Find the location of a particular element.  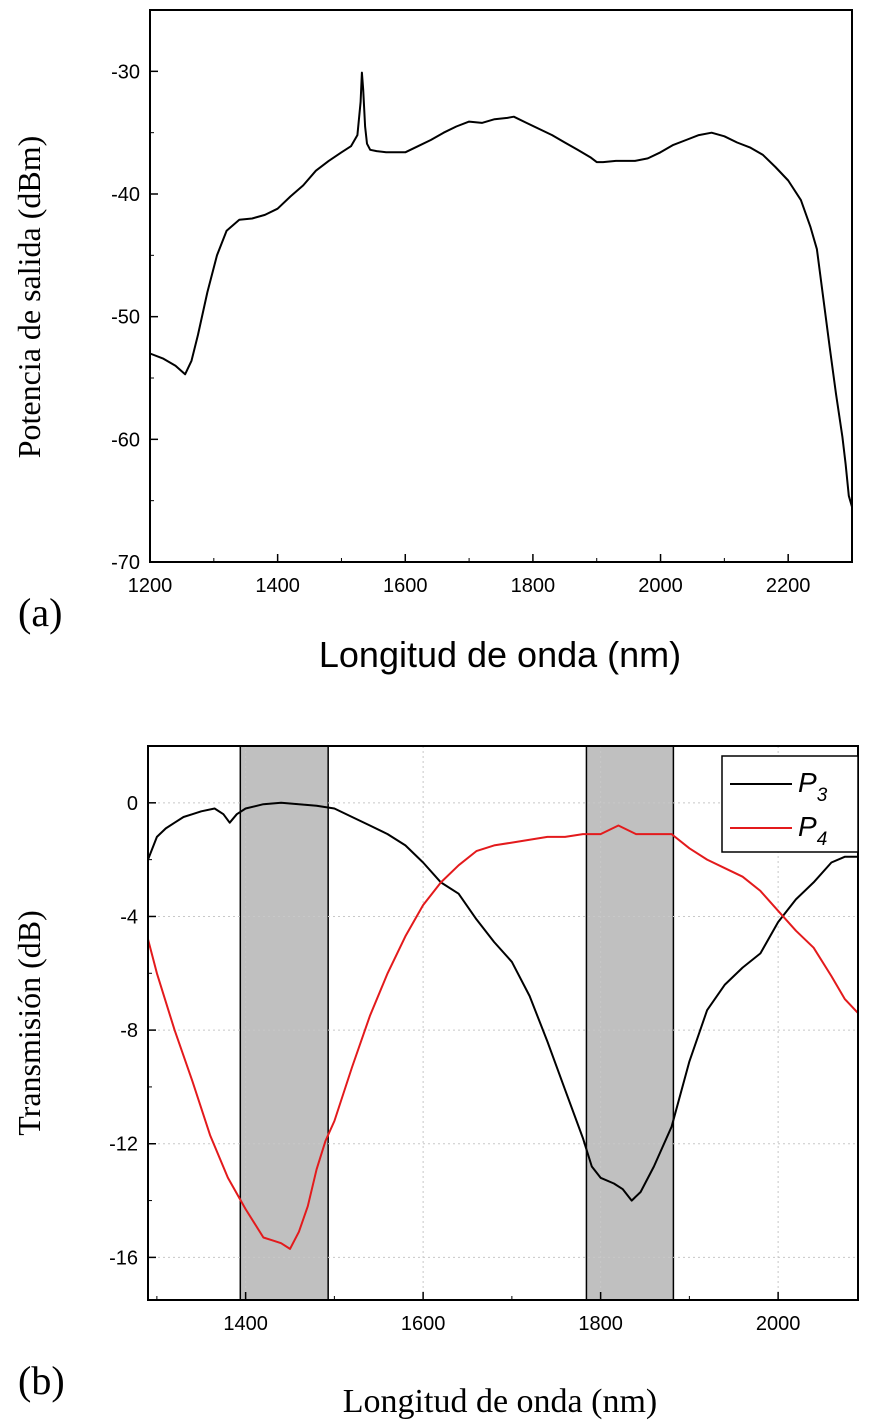

panel-a-y-axis-label: Potencia de salida (dBm) is located at coordinates (29, 297).